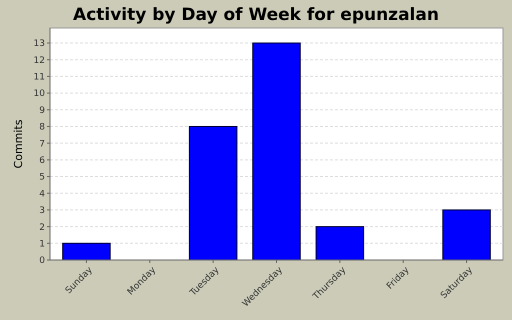 This screenshot has height=320, width=512. I want to click on y-tick-label: 11, so click(39, 77).